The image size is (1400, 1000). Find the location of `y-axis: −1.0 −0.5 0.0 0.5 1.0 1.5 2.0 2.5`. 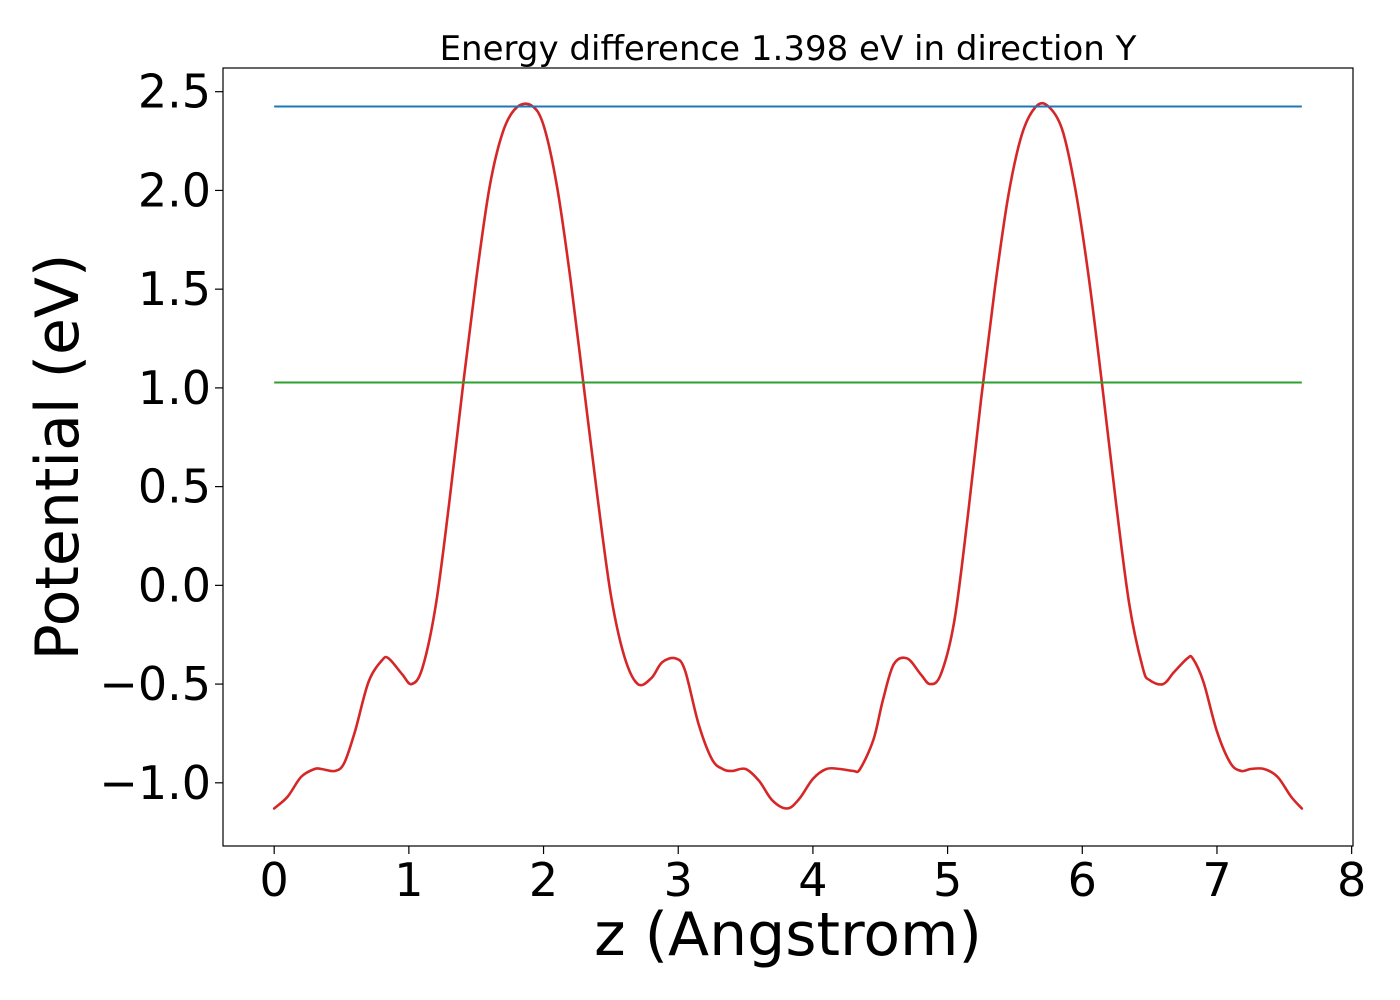

y-axis: −1.0 −0.5 0.0 0.5 1.0 1.5 2.0 2.5 is located at coordinates (161, 437).